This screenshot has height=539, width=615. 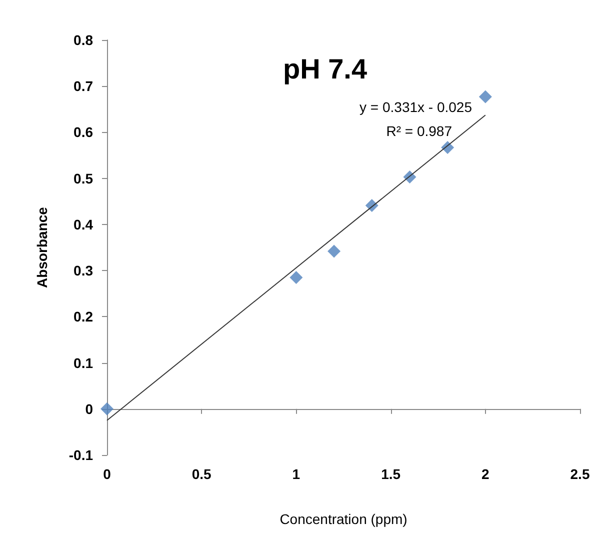 I want to click on text: pH 7.4, so click(x=325, y=69).